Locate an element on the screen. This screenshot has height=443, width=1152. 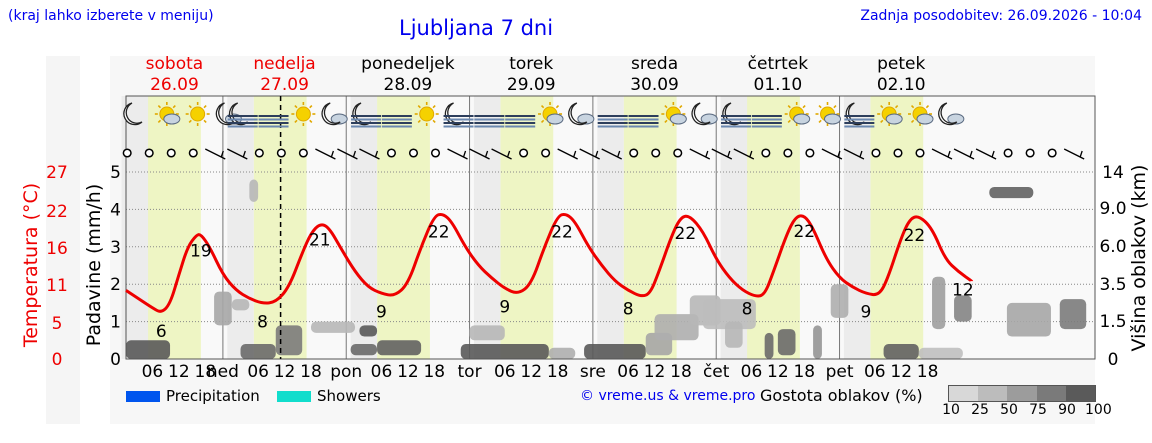
density-tick: 50 is located at coordinates (1009, 410).